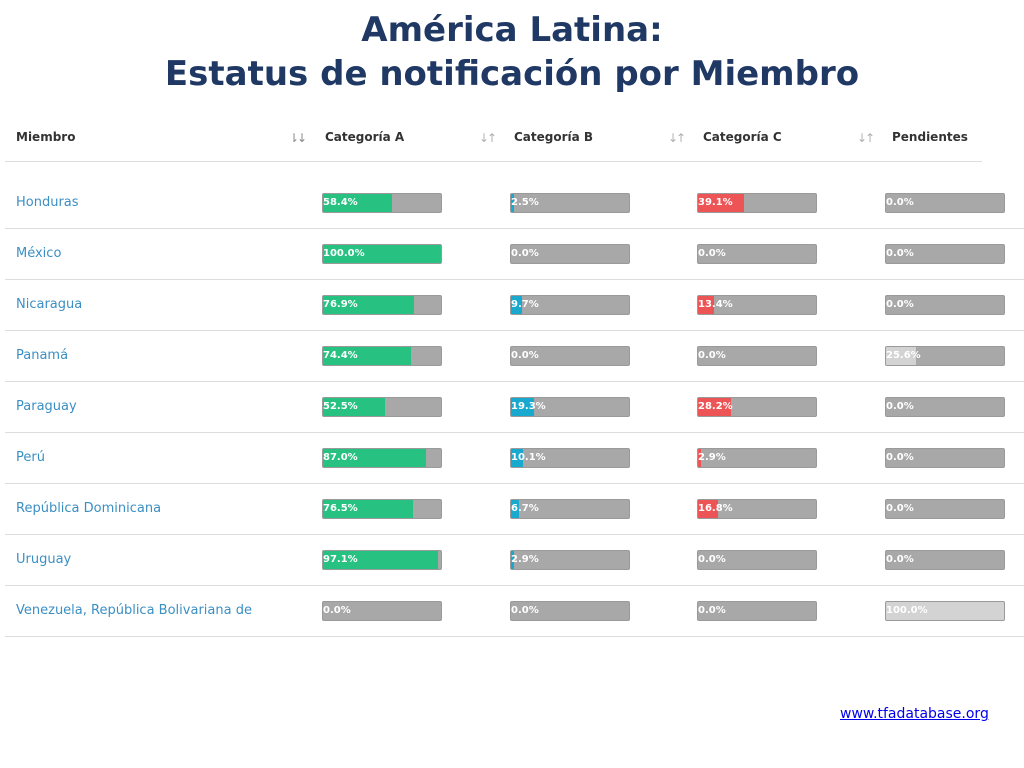 The width and height of the screenshot is (1024, 768). I want to click on sort-desc-icon: ⇂↓, so click(298, 138).